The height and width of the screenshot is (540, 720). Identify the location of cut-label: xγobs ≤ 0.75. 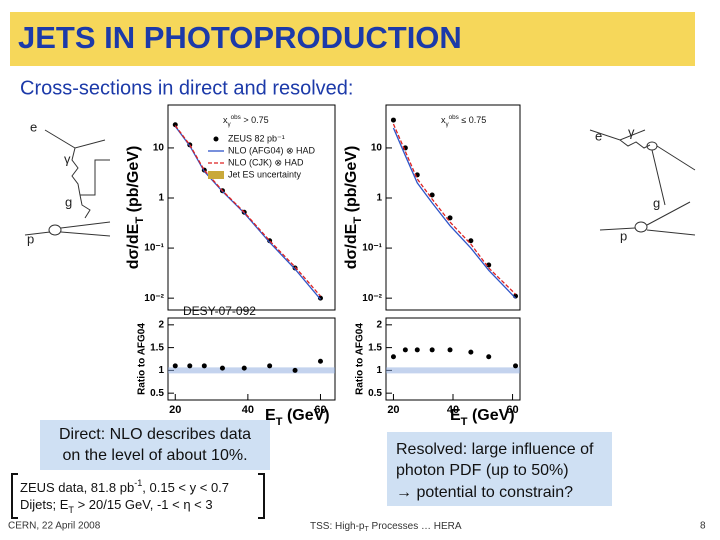
(463, 121).